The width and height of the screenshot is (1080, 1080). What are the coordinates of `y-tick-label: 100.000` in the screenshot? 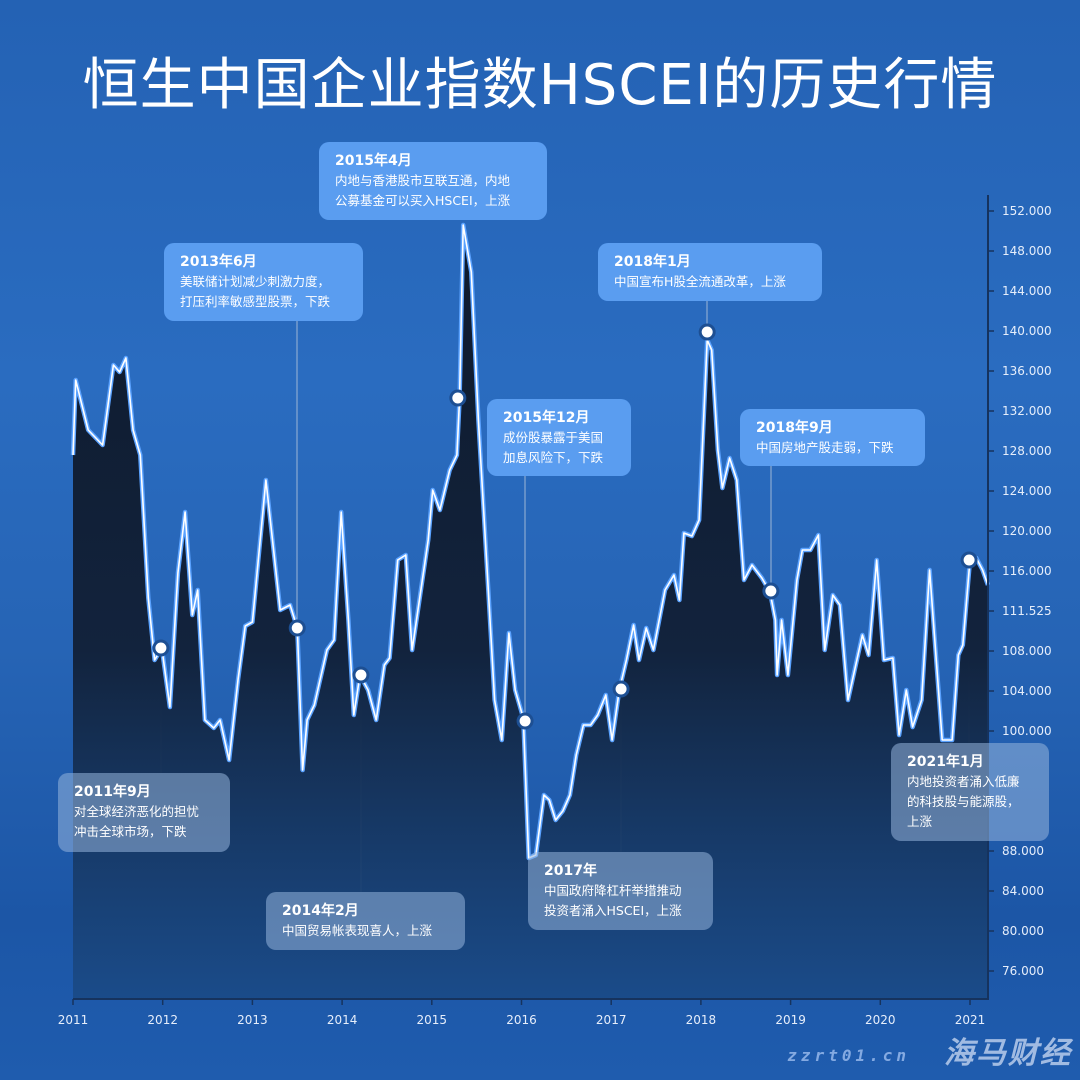 It's located at (1027, 731).